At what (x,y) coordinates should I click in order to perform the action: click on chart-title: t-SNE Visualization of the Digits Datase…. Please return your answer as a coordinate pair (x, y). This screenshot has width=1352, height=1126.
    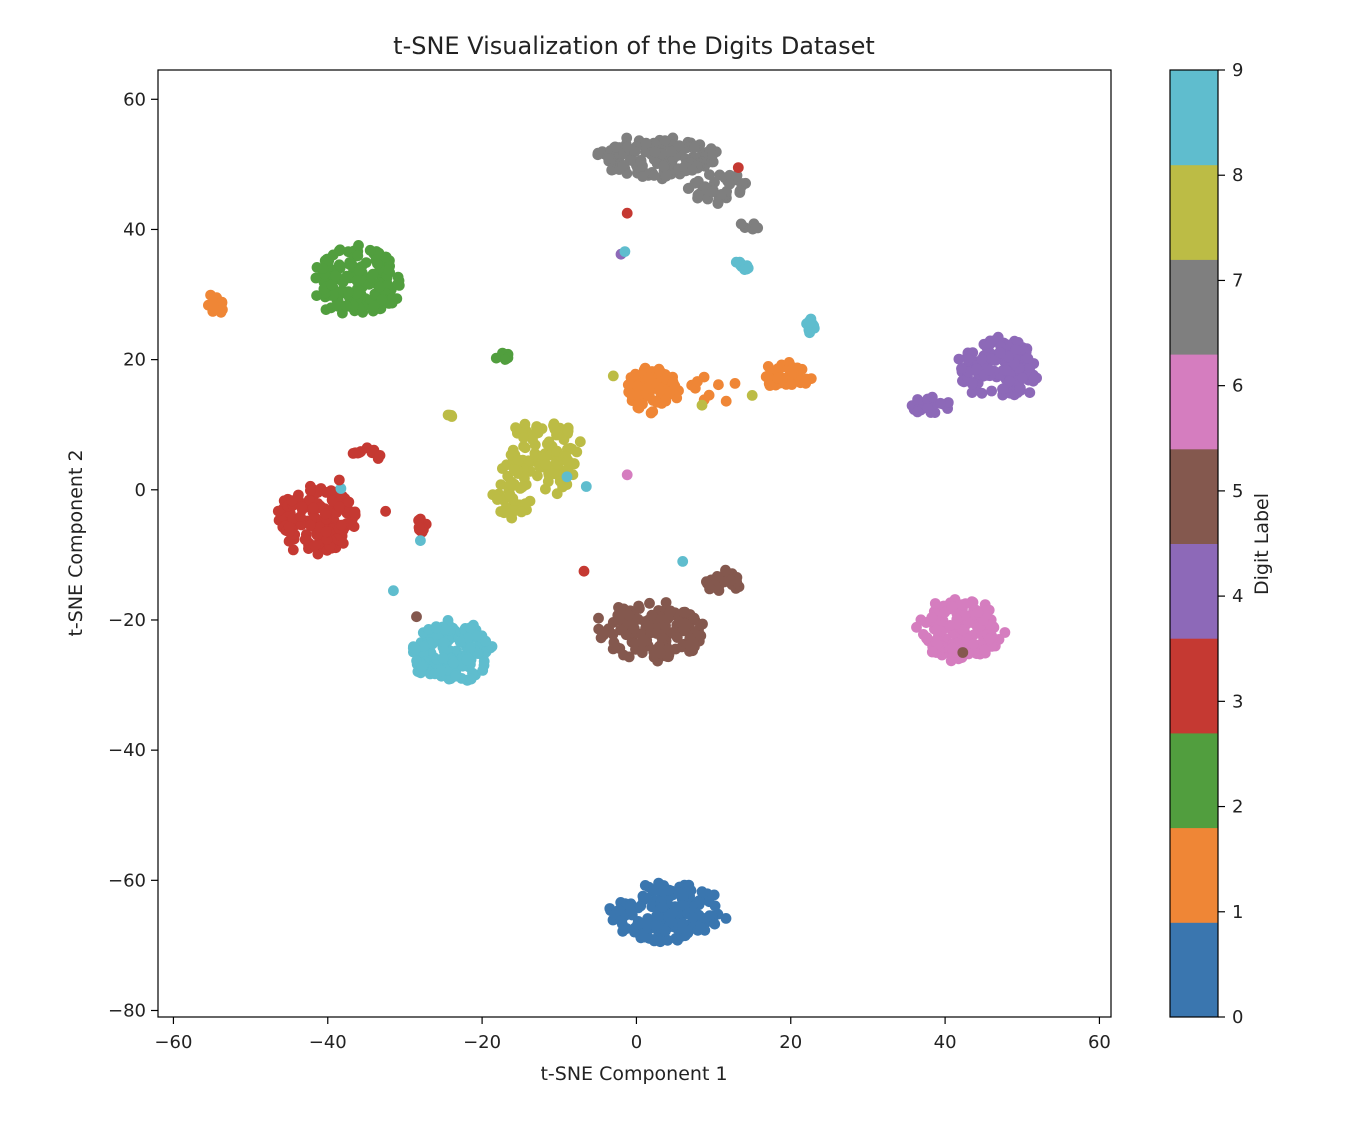
    Looking at the image, I should click on (634, 46).